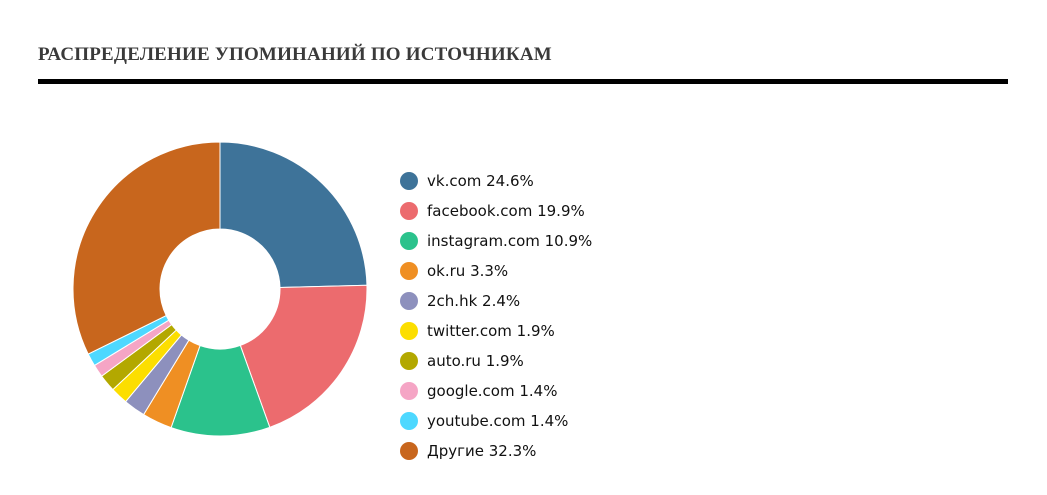 This screenshot has width=1047, height=495. I want to click on legend-label: auto.ru 1.9%, so click(475, 361).